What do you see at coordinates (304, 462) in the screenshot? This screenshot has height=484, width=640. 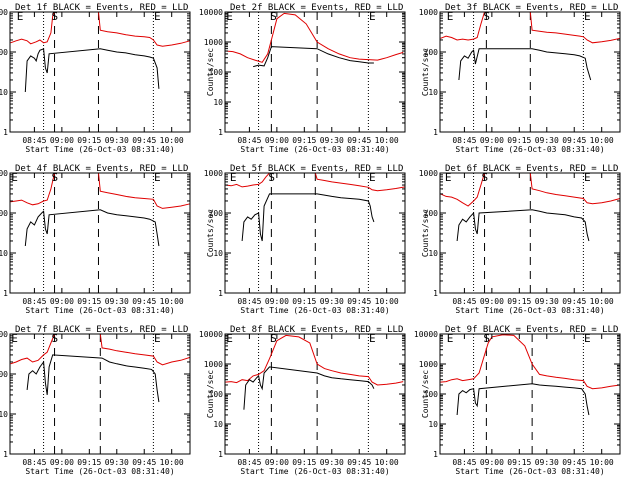 I see `x-tick-label: 09:15` at bounding box center [304, 462].